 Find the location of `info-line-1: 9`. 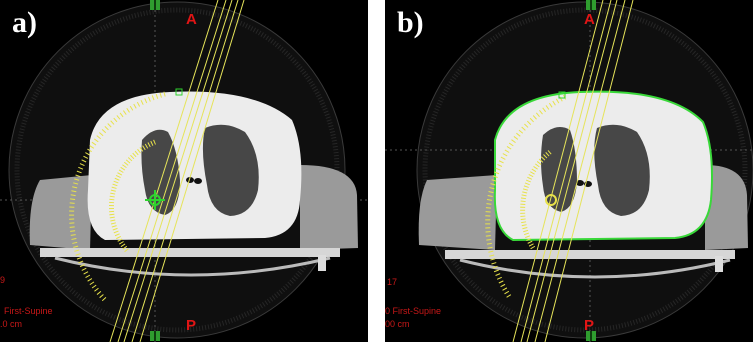

info-line-1: 9 is located at coordinates (3, 280).